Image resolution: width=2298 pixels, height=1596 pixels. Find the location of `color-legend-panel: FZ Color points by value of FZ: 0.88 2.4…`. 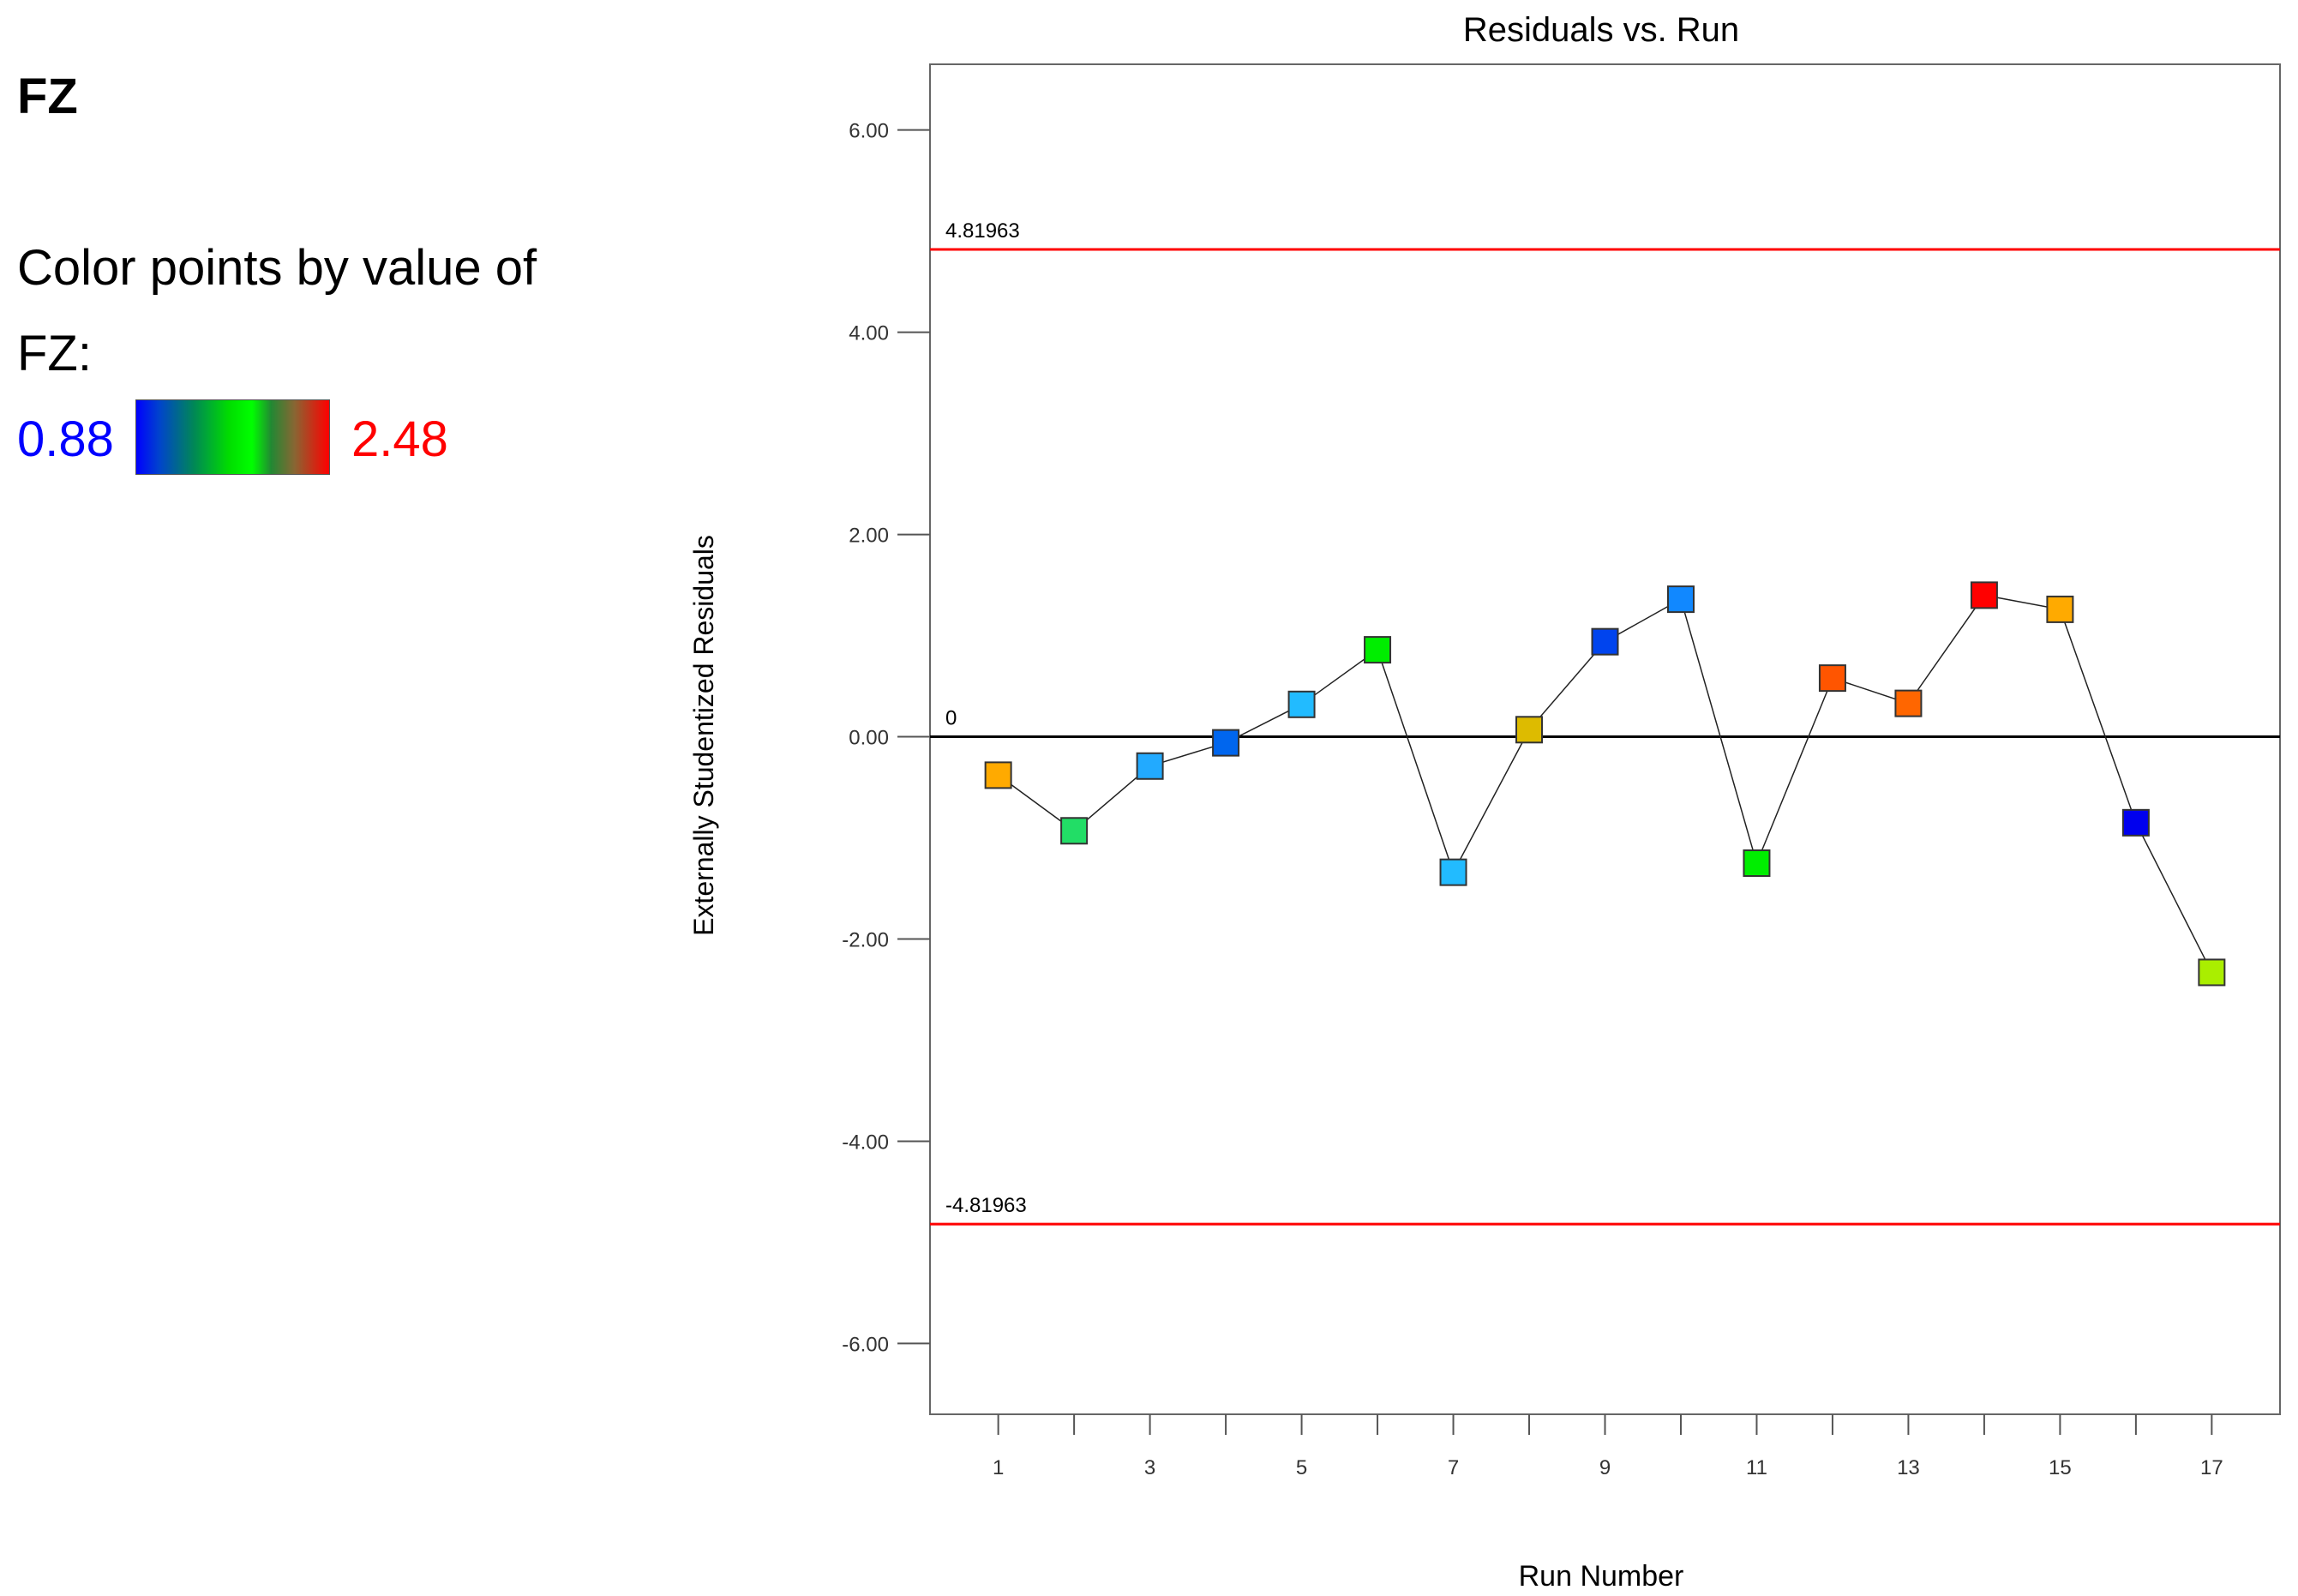

color-legend-panel: FZ Color points by value of FZ: 0.88 2.4… is located at coordinates (325, 265).